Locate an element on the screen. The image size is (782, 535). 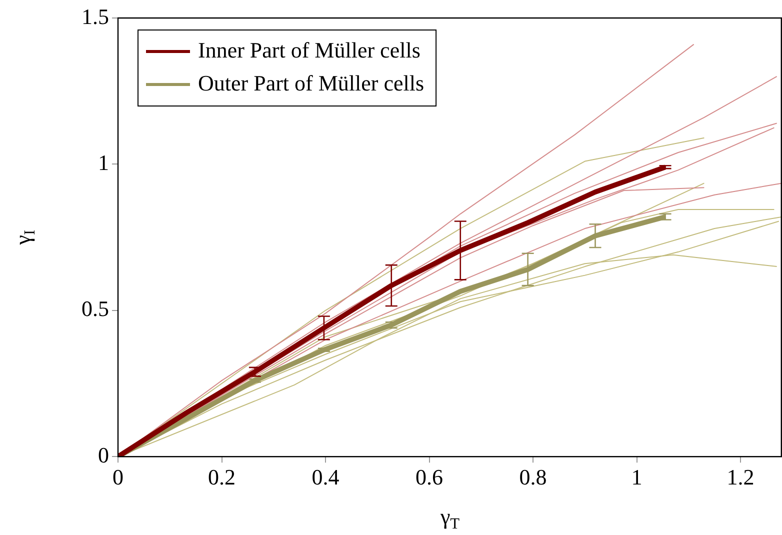
x-tick-label: 0.2 is located at coordinates (222, 477).